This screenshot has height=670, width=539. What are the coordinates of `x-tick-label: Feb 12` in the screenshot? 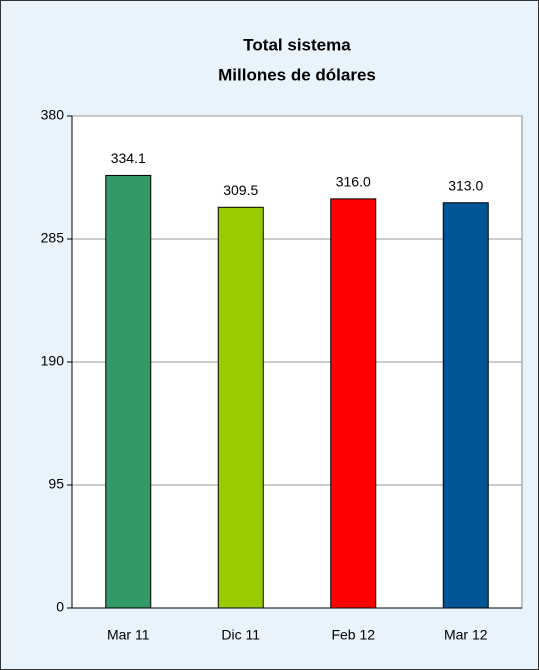 It's located at (353, 635).